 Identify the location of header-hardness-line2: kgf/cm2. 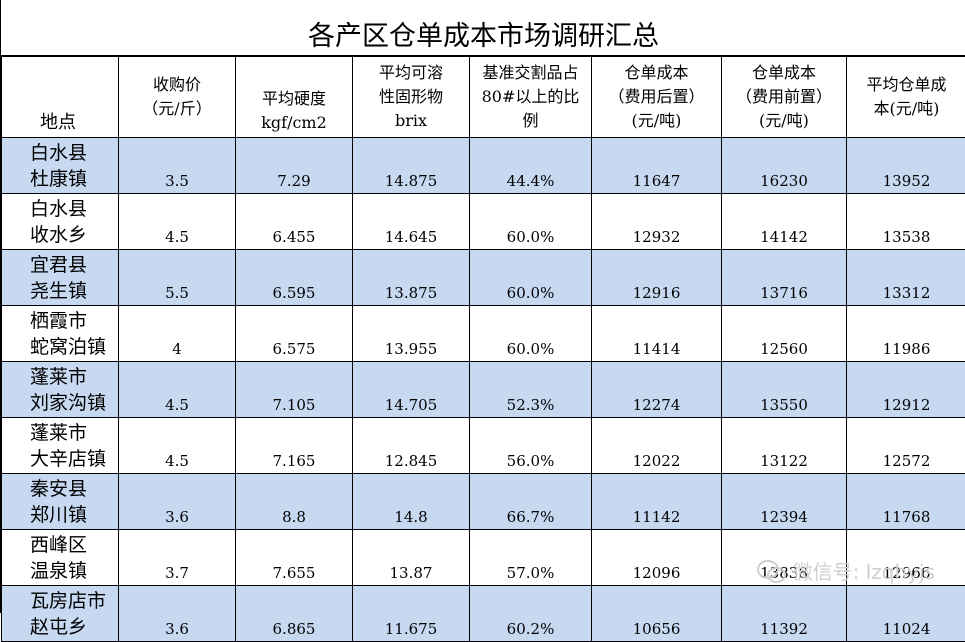
(294, 123).